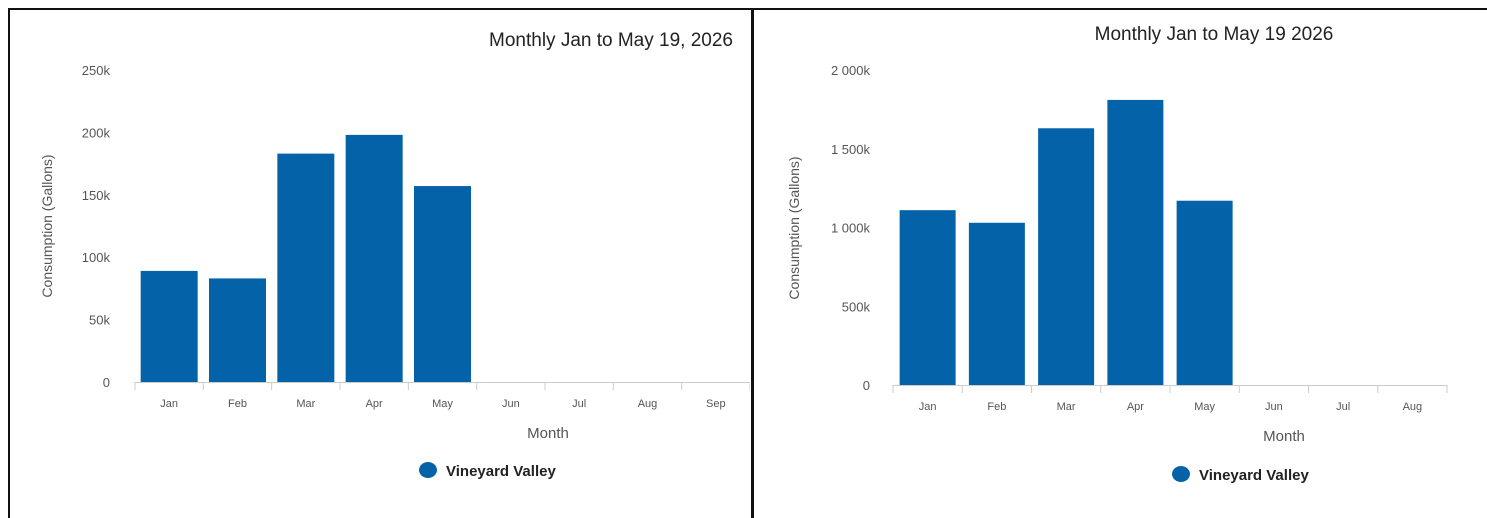 Image resolution: width=1487 pixels, height=518 pixels. I want to click on panel-border-left, so click(9, 263).